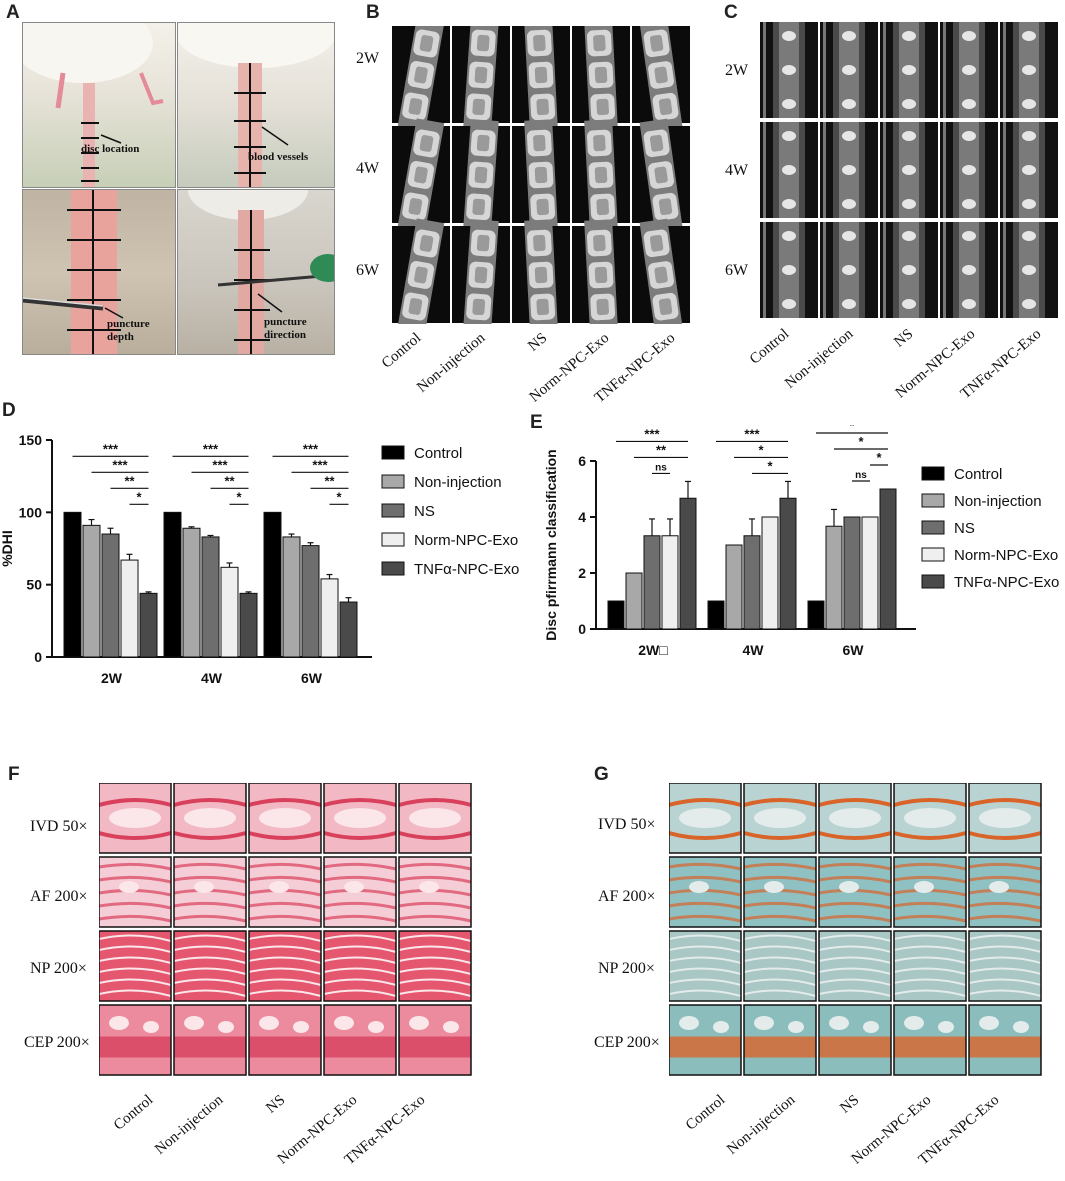 The height and width of the screenshot is (1181, 1065). What do you see at coordinates (276, 1104) in the screenshot?
I see `col-label-f-ns: NS` at bounding box center [276, 1104].